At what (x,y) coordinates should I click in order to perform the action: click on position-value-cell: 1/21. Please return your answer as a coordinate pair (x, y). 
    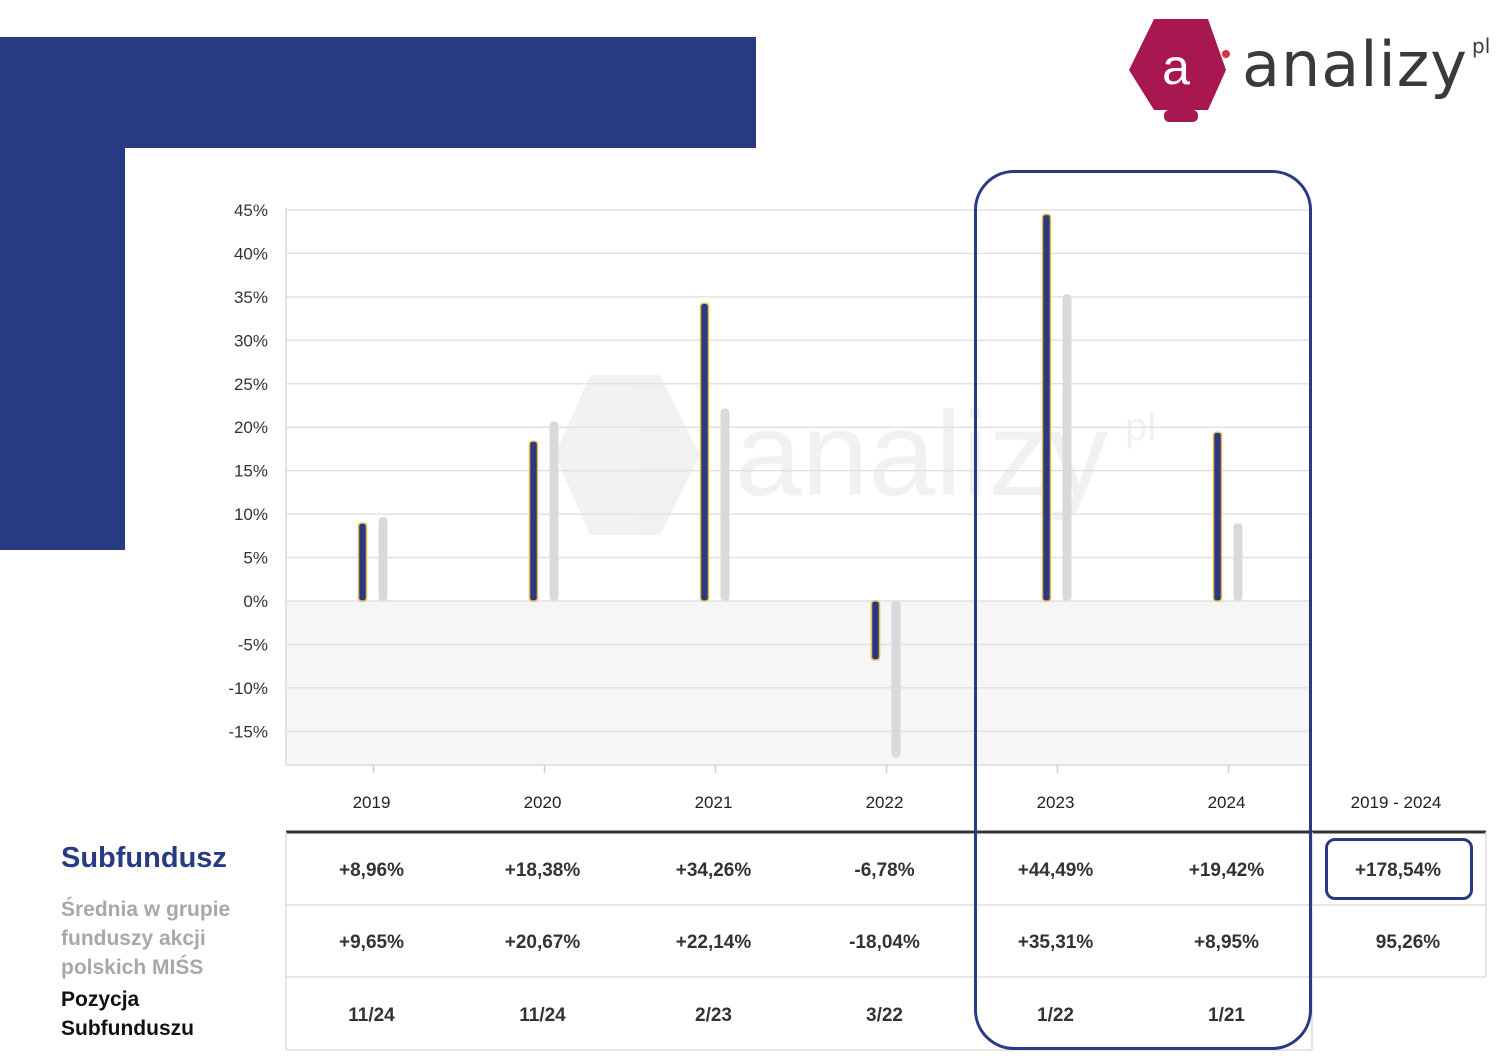
    Looking at the image, I should click on (1226, 1015).